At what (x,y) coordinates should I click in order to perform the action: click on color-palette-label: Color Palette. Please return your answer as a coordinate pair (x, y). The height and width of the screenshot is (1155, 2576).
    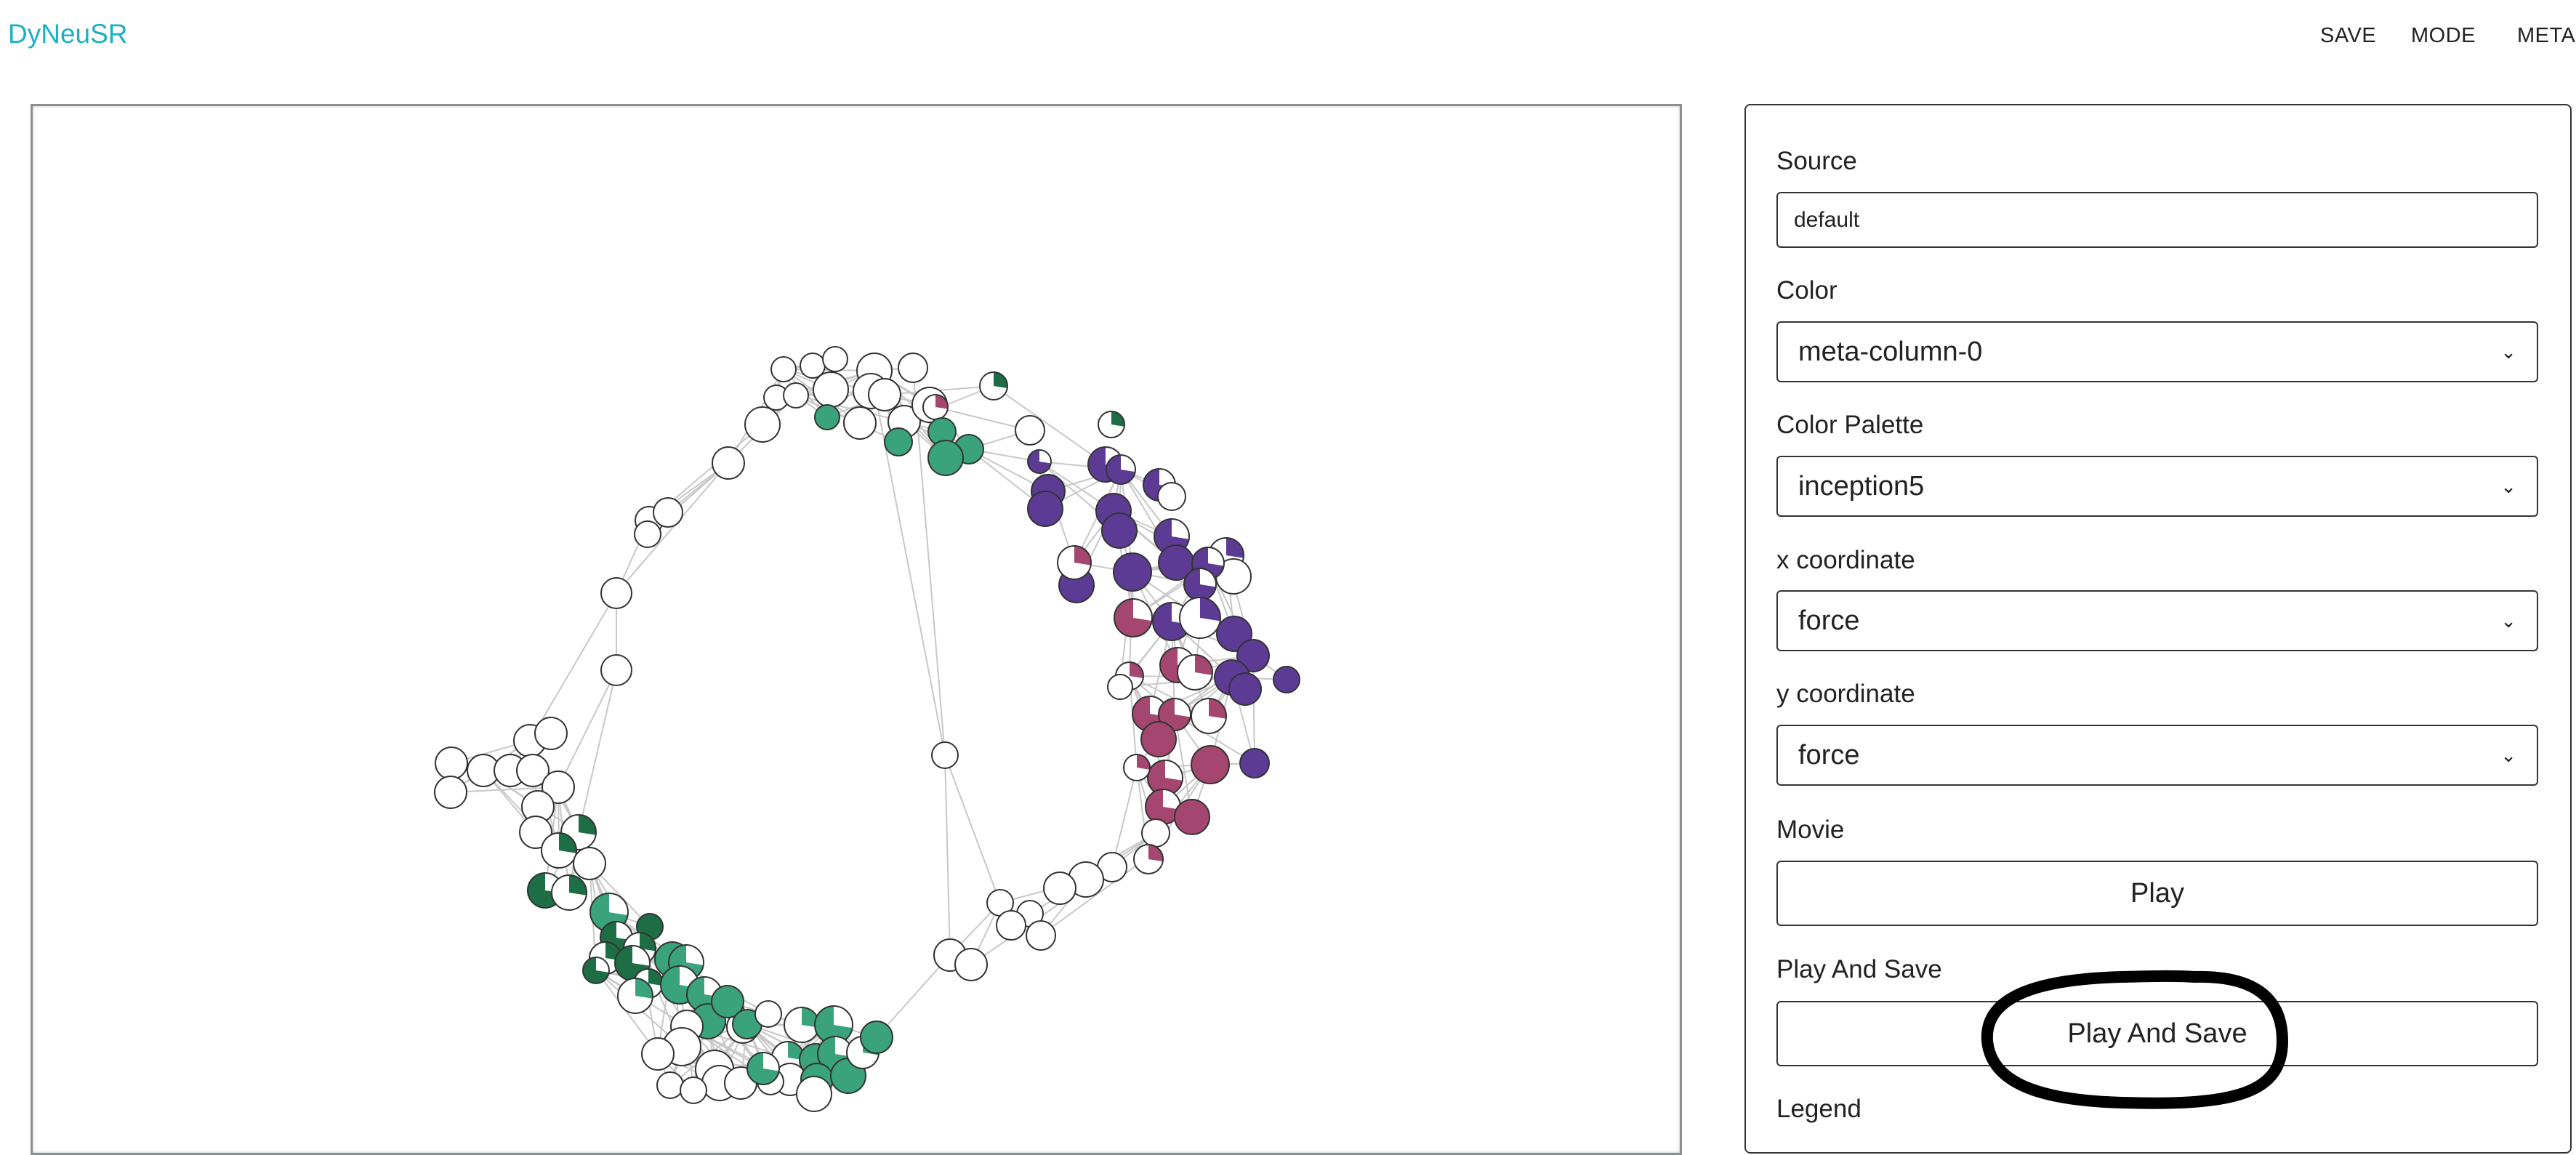
    Looking at the image, I should click on (1850, 425).